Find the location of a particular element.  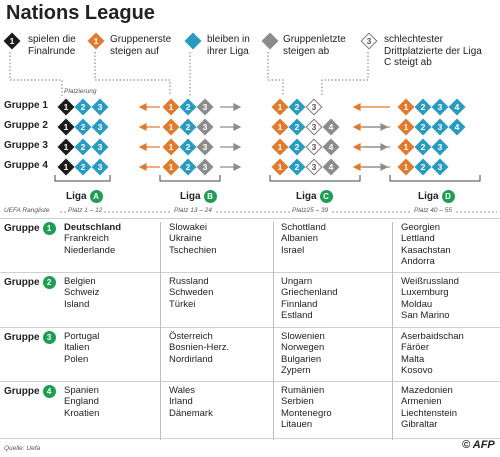

team-name: Frankreich is located at coordinates (86, 239).